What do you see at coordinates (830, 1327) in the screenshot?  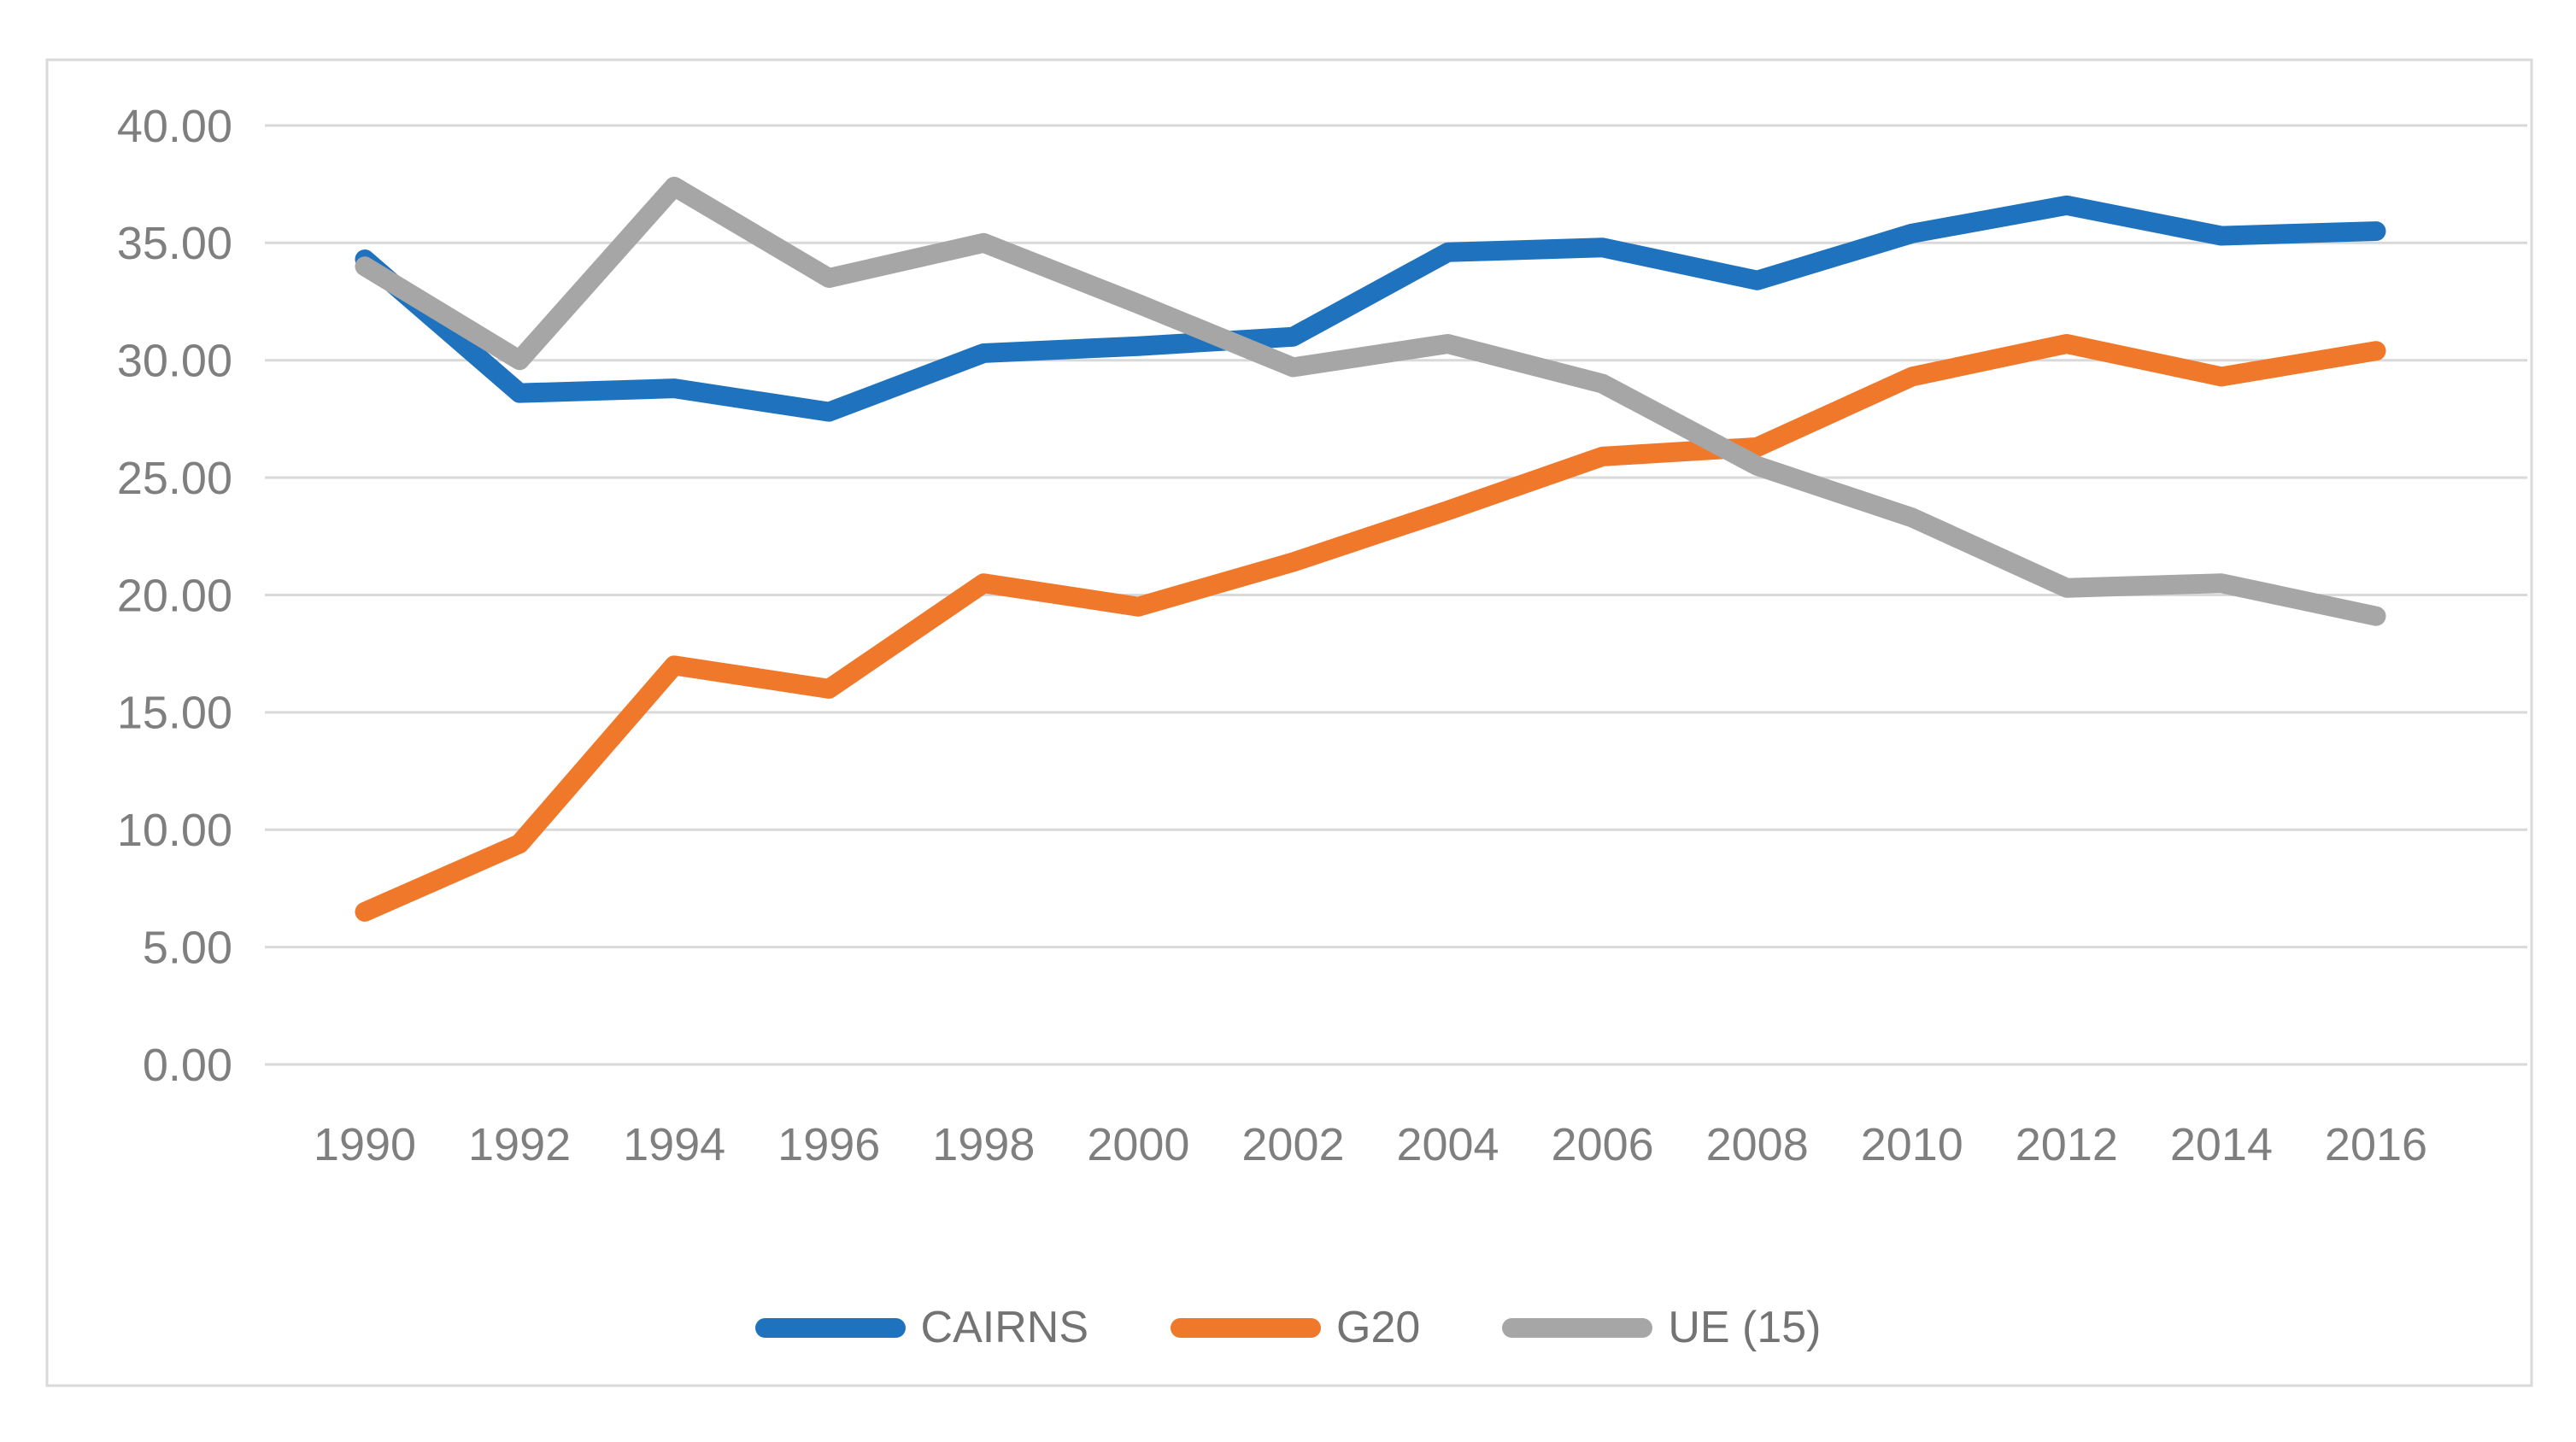 I see `legend-swatch-cairns-icon` at bounding box center [830, 1327].